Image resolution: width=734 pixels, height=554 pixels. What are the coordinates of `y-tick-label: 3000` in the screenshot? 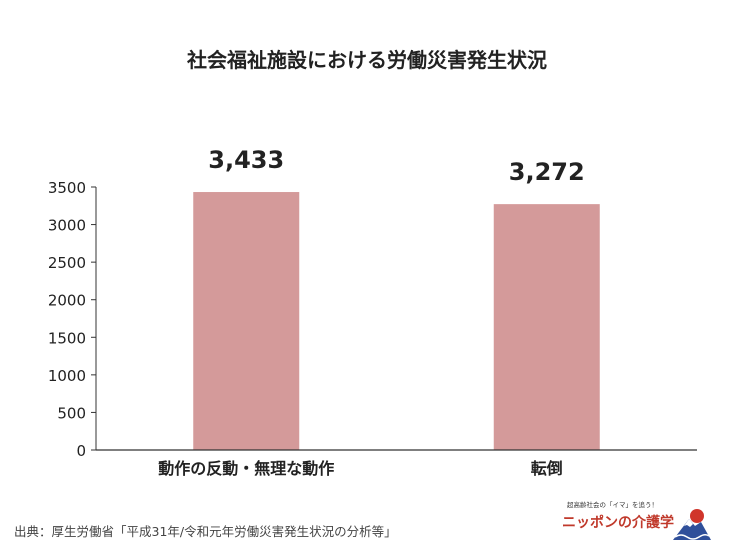 It's located at (67, 226).